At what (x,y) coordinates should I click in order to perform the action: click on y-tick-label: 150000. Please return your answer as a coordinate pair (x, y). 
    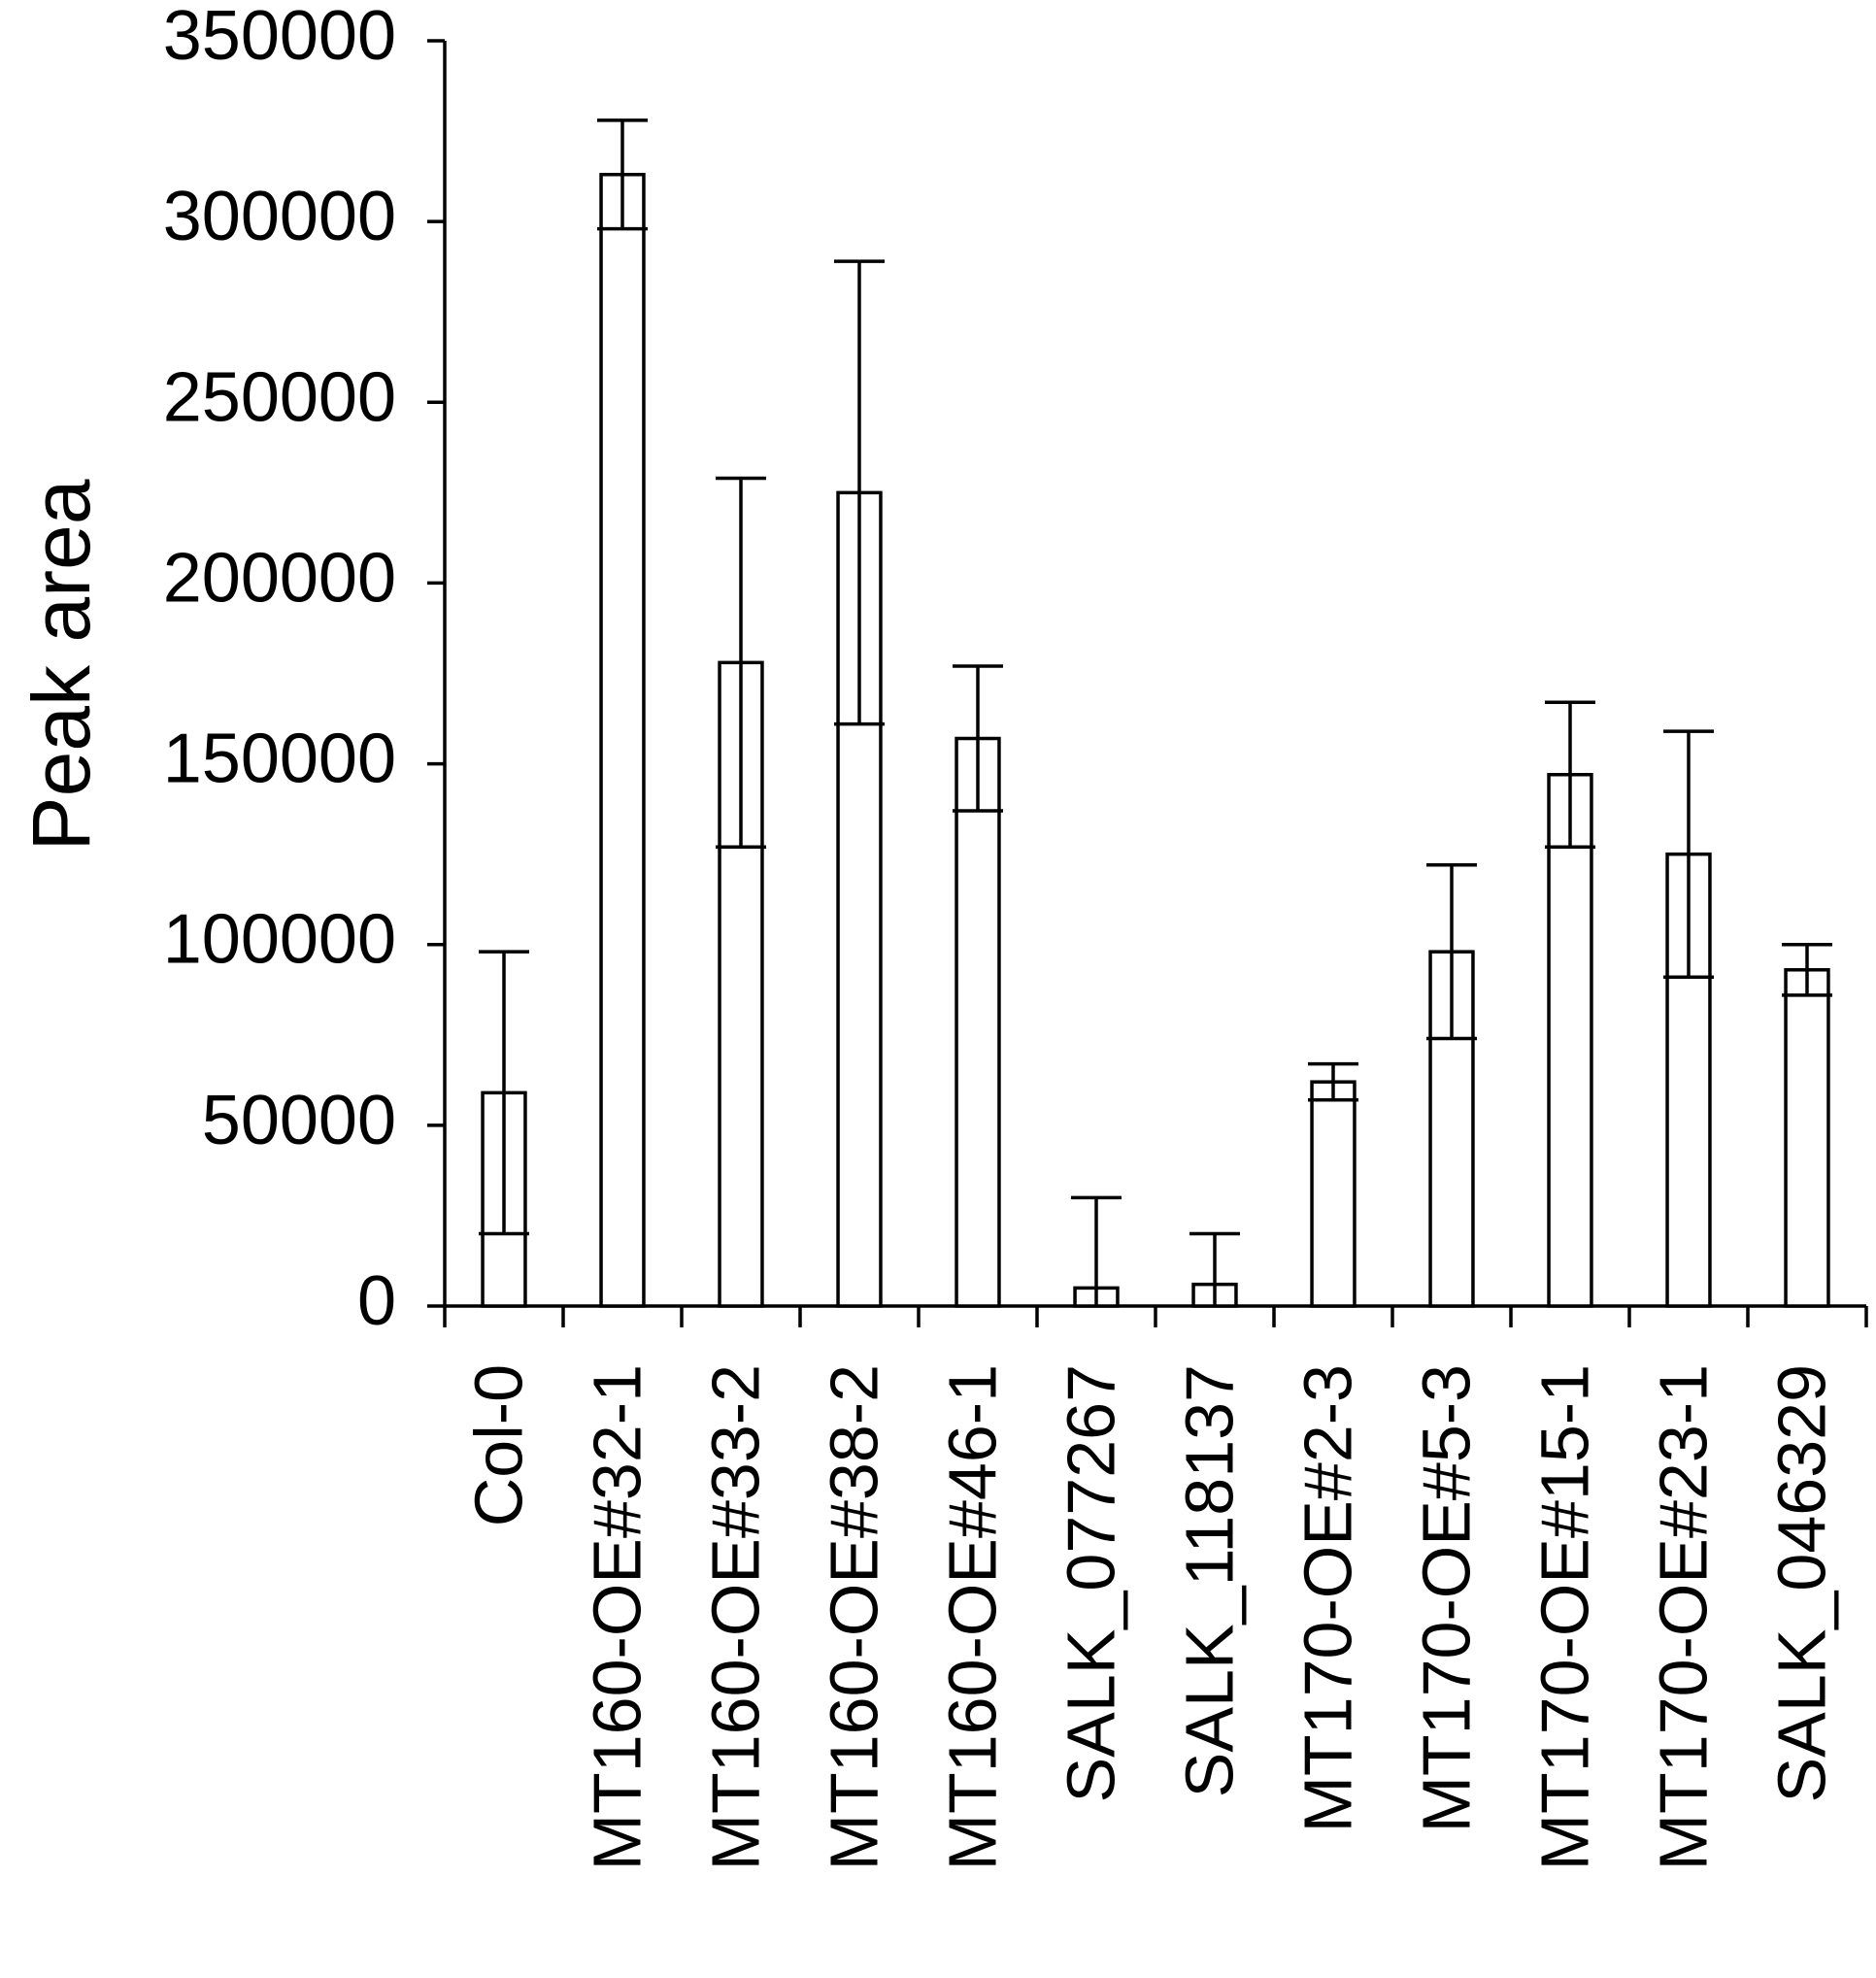
    Looking at the image, I should click on (279, 759).